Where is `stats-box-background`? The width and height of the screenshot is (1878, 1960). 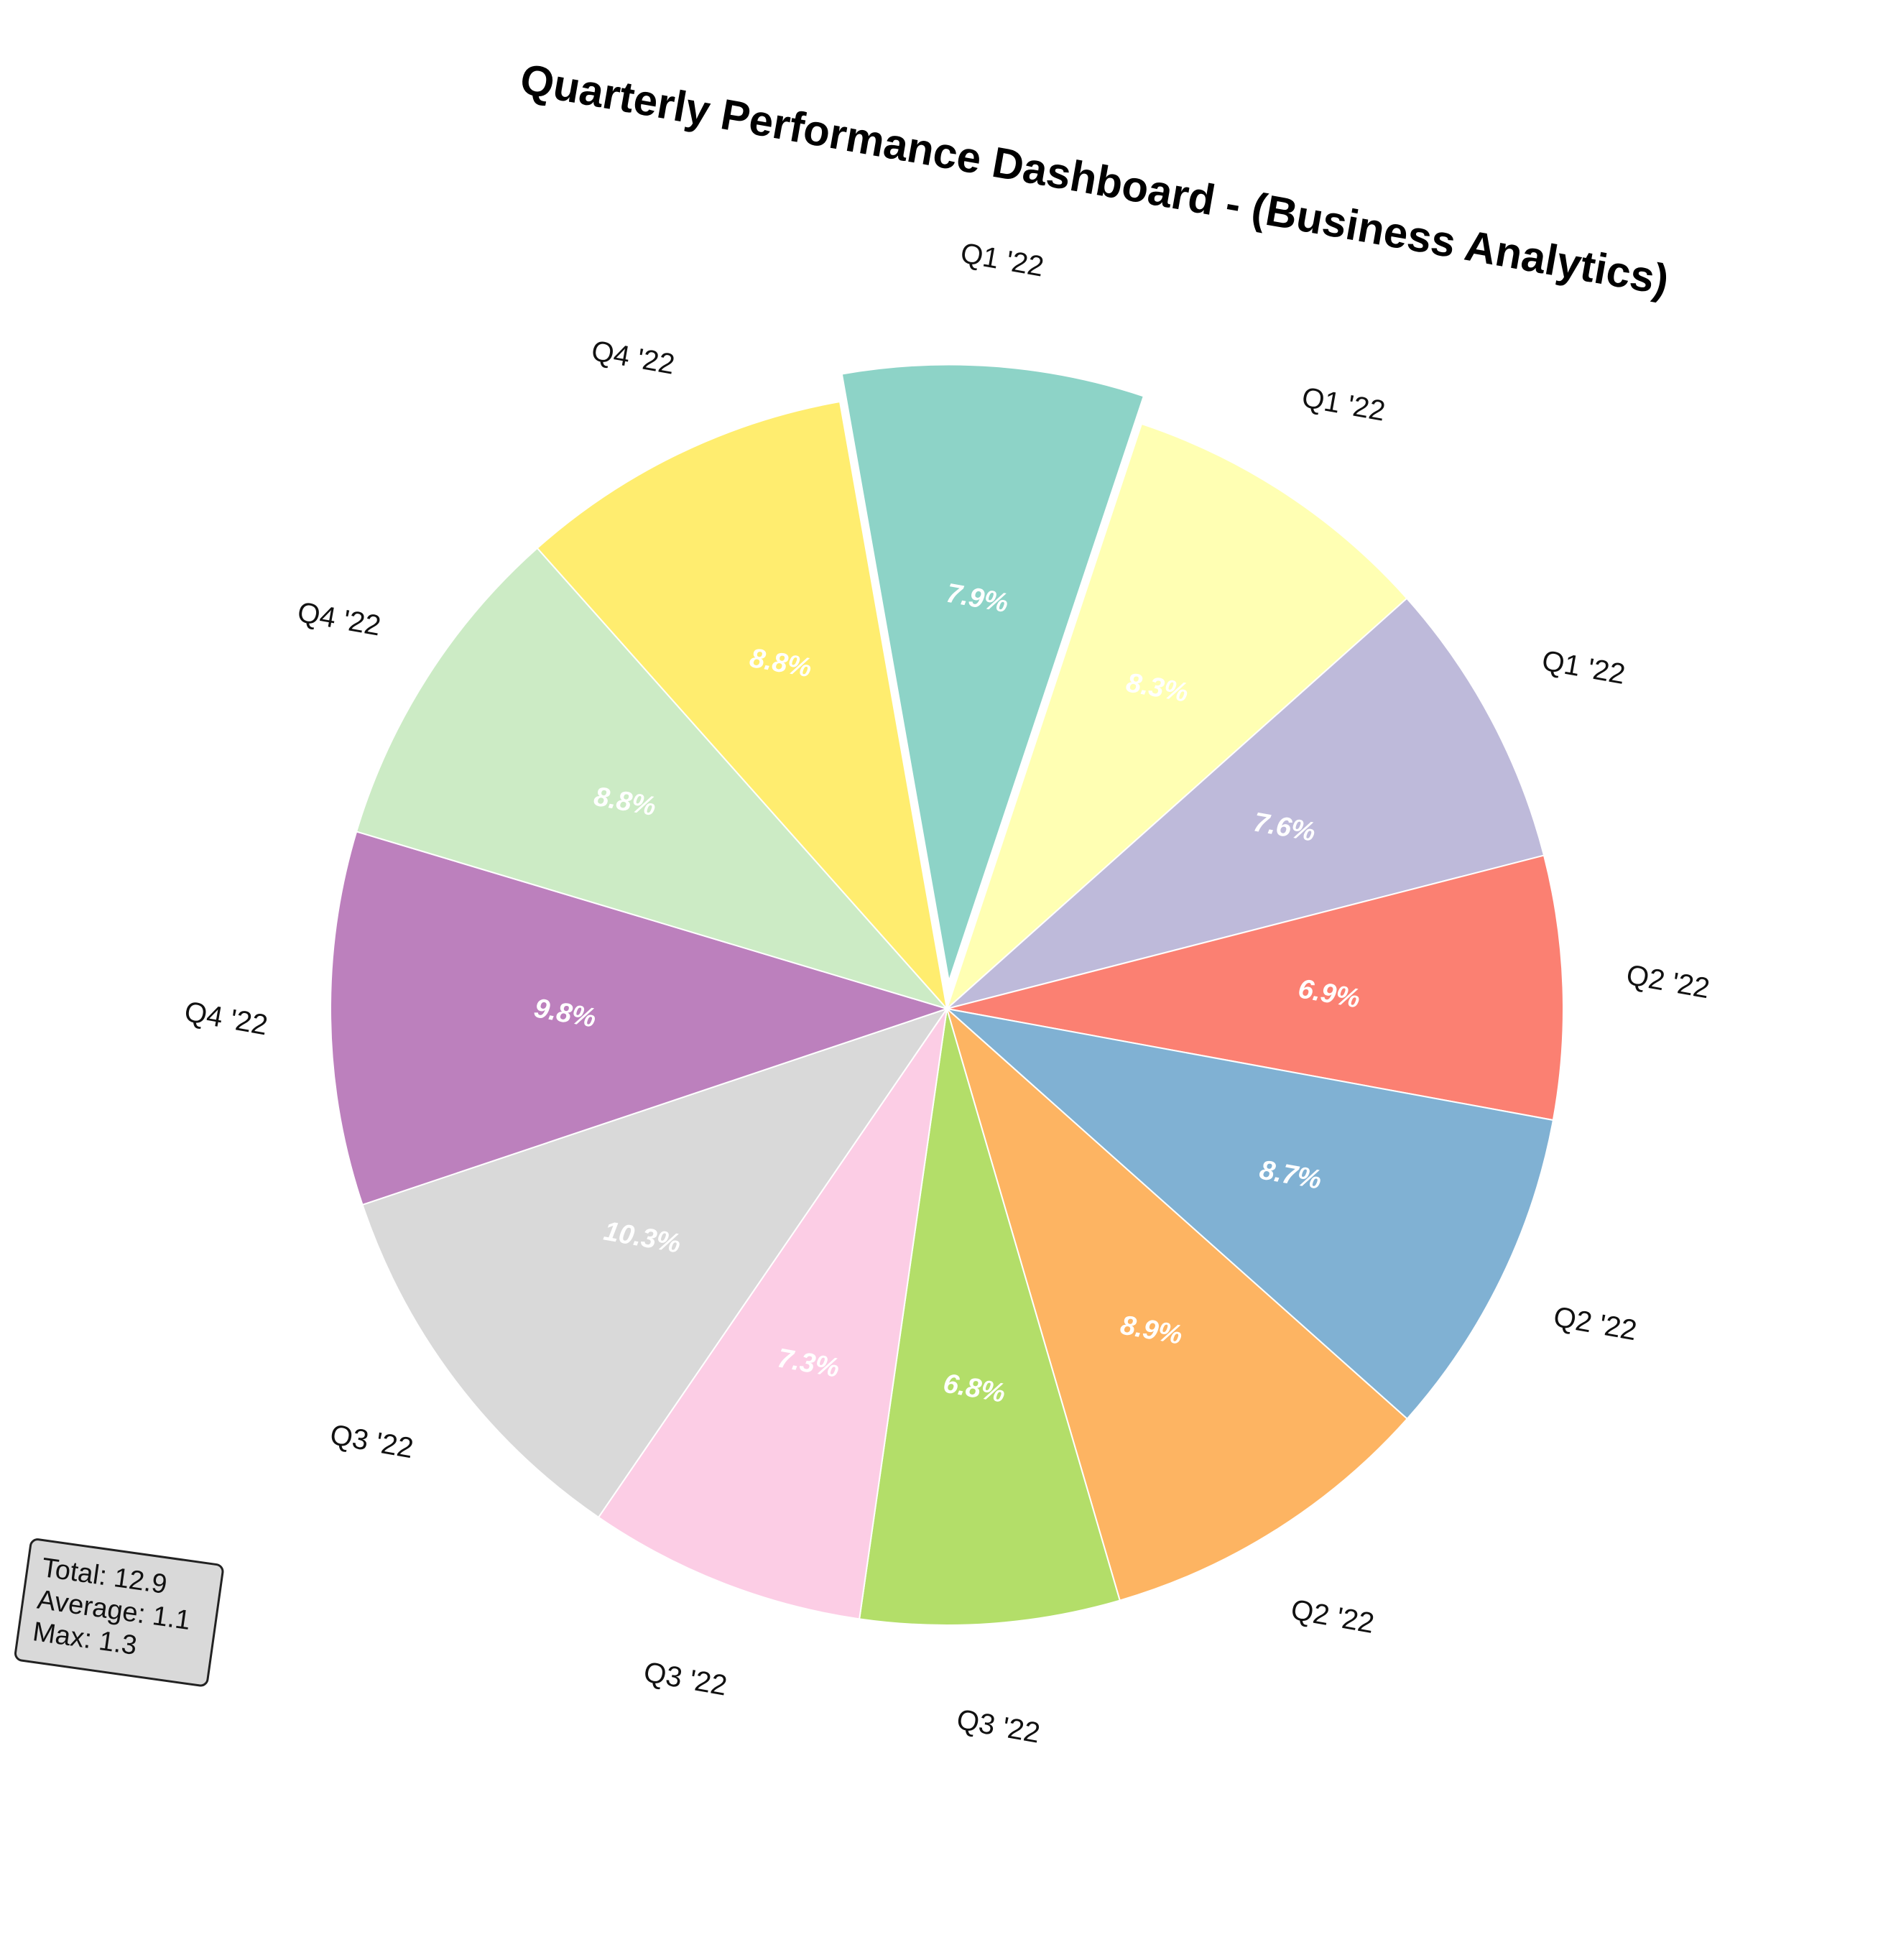
stats-box-background is located at coordinates (119, 1612).